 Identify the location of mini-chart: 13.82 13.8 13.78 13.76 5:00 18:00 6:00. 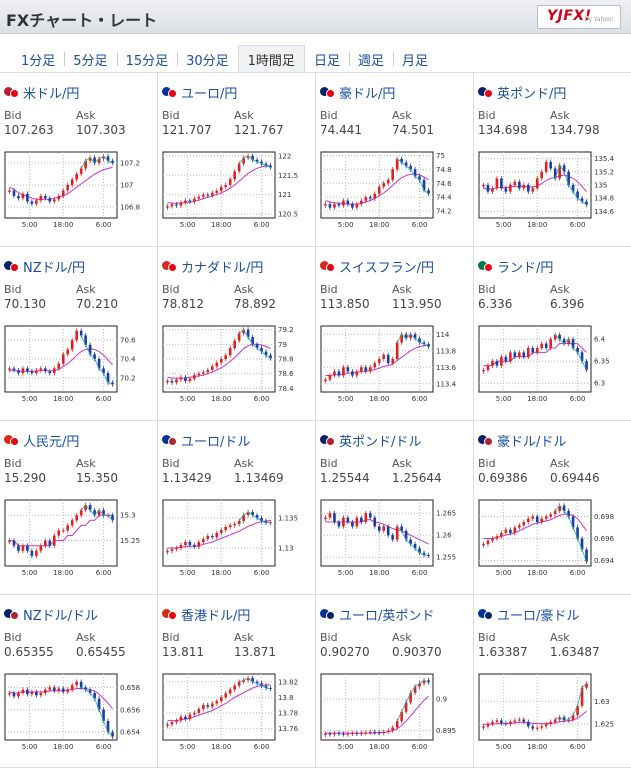
(237, 712).